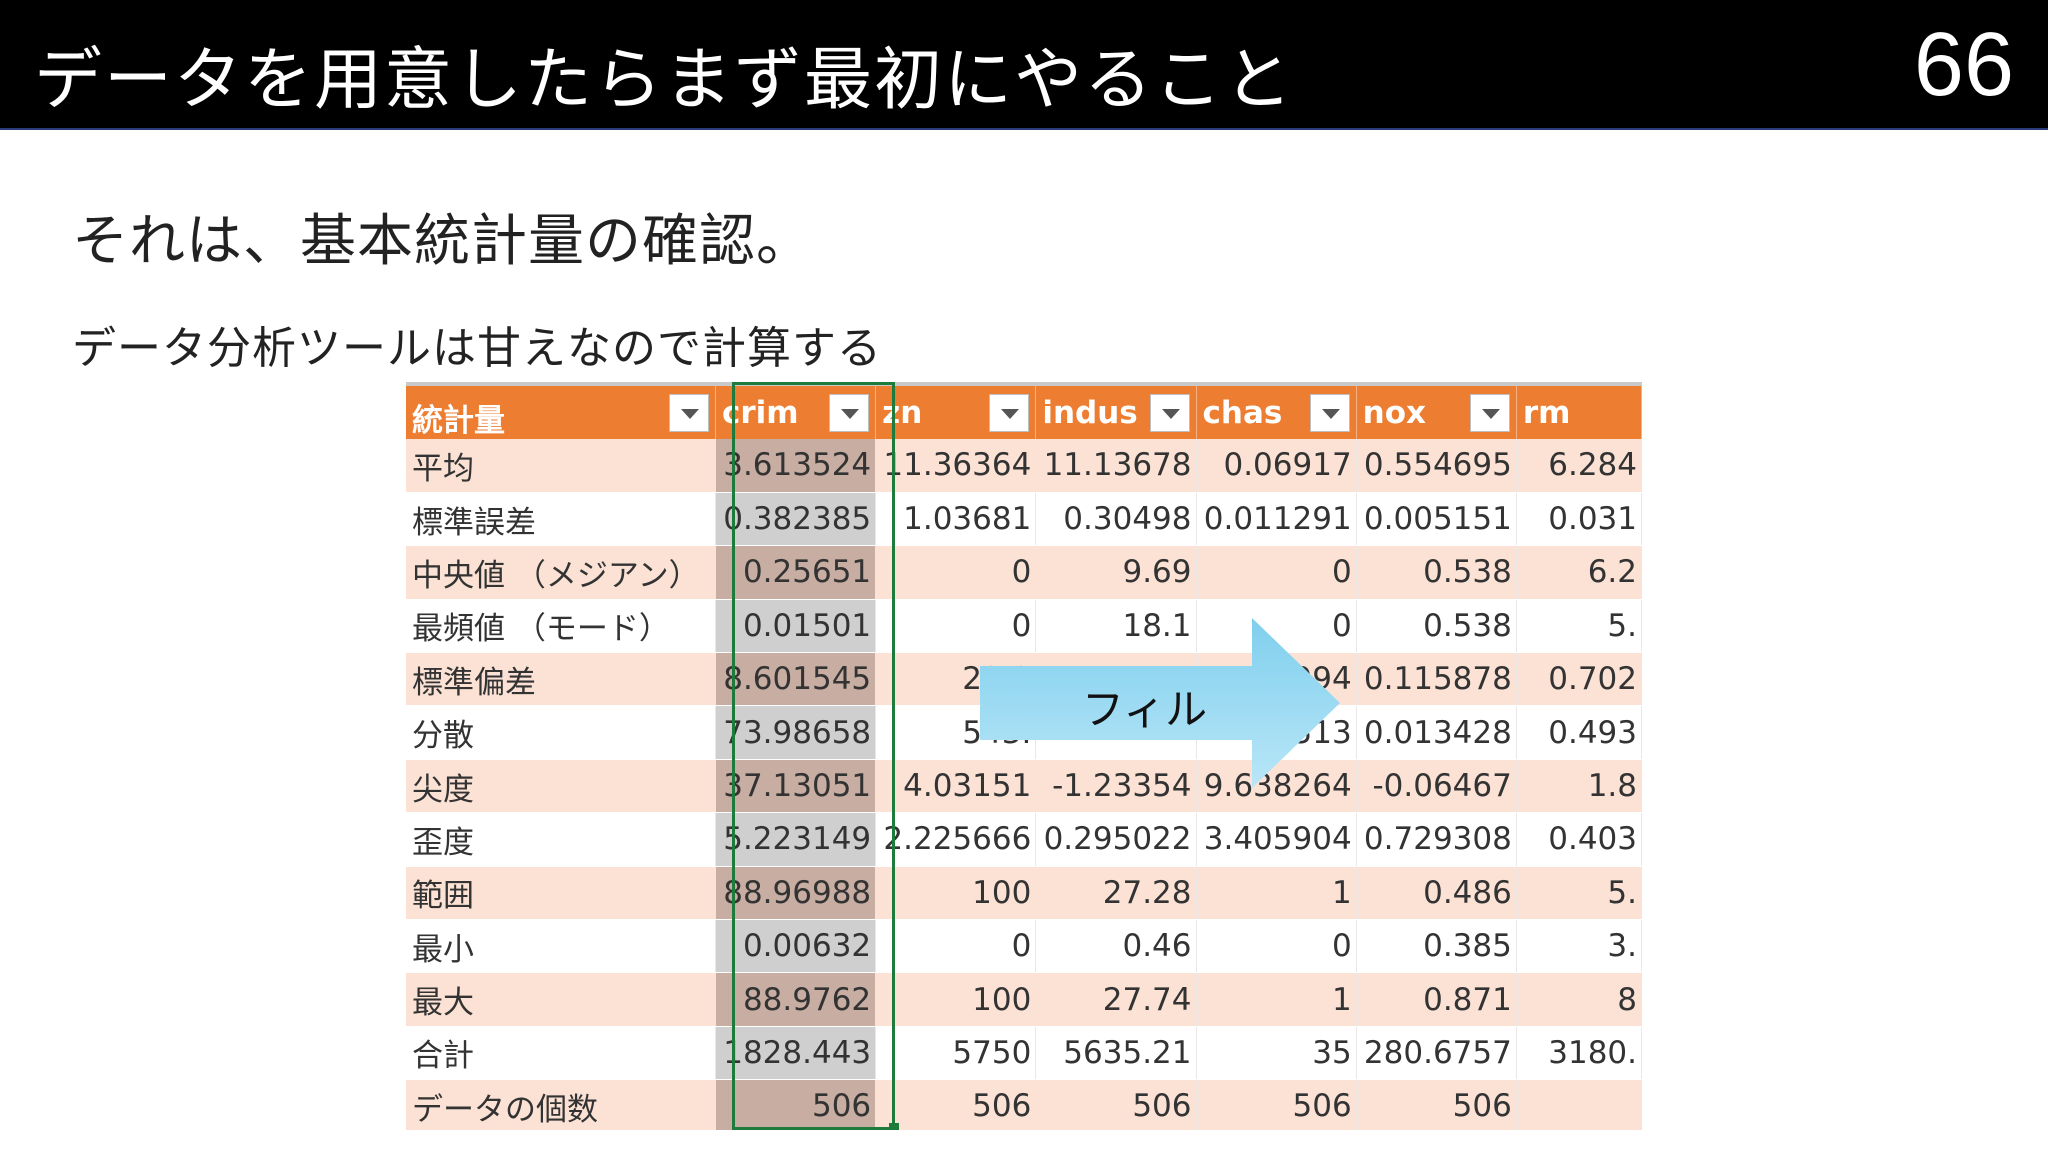  What do you see at coordinates (561, 1053) in the screenshot?
I see `row-label-cell: 合計` at bounding box center [561, 1053].